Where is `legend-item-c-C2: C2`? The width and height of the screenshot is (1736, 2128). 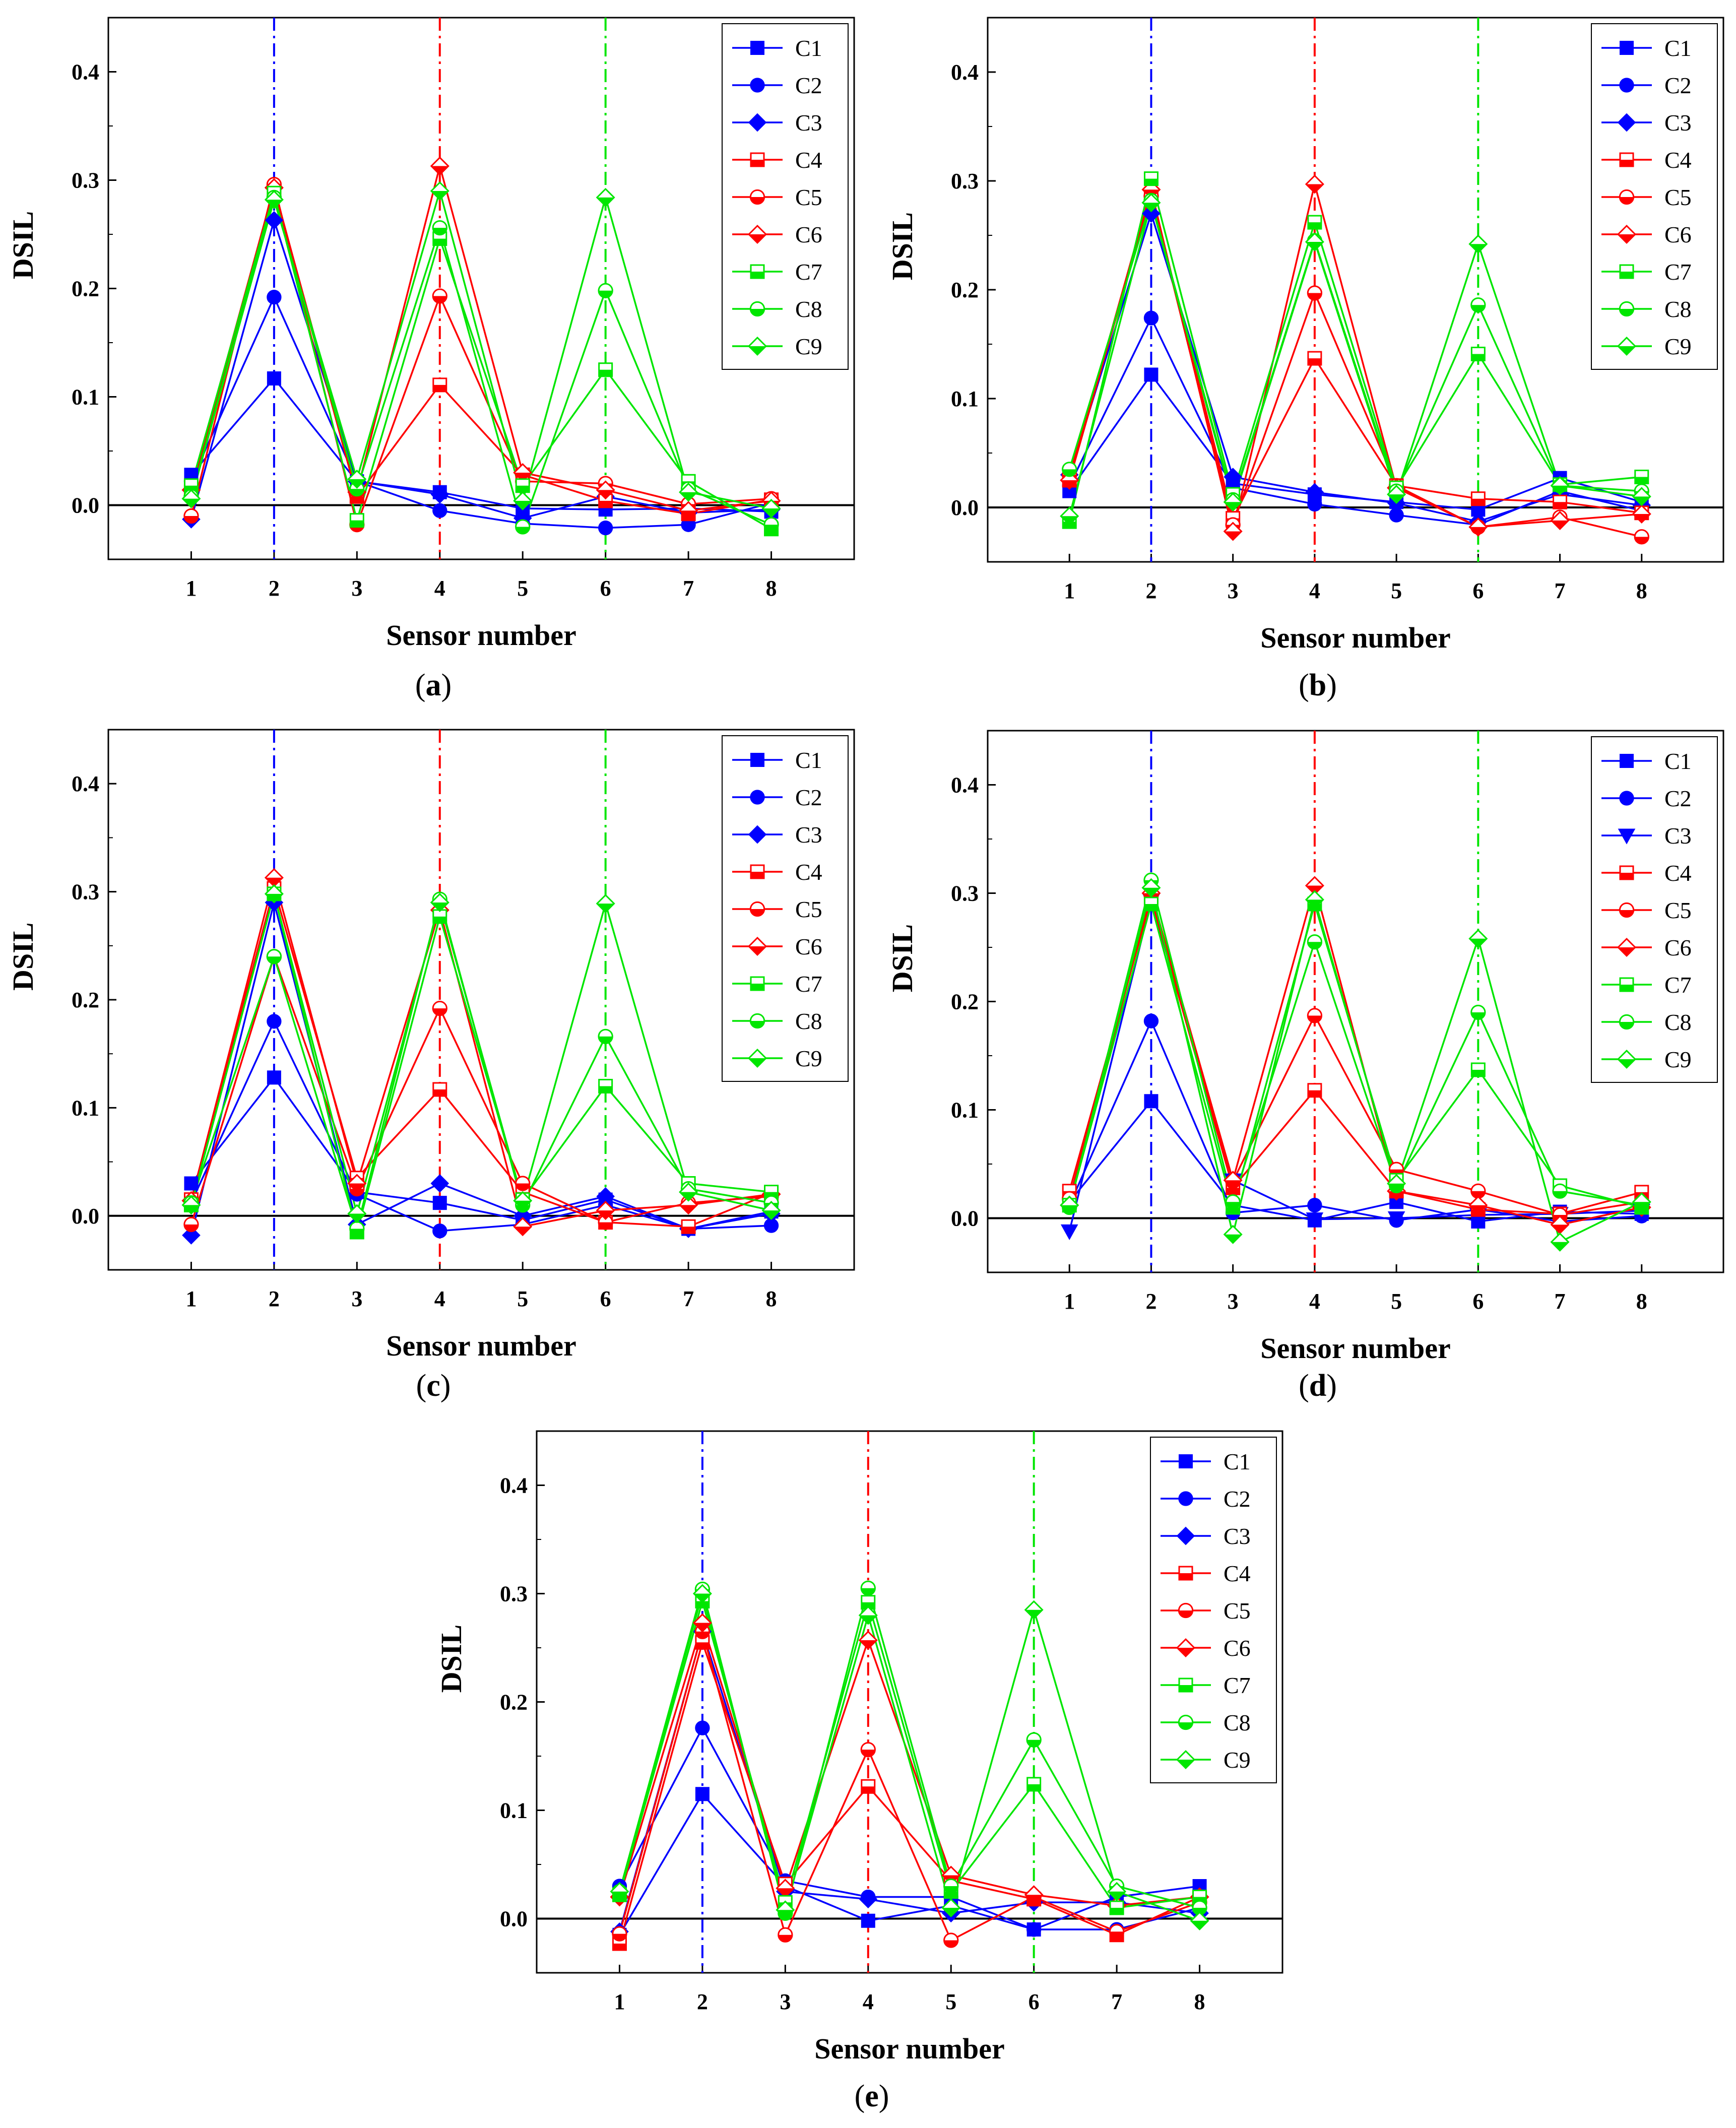
legend-item-c-C2: C2 is located at coordinates (777, 797).